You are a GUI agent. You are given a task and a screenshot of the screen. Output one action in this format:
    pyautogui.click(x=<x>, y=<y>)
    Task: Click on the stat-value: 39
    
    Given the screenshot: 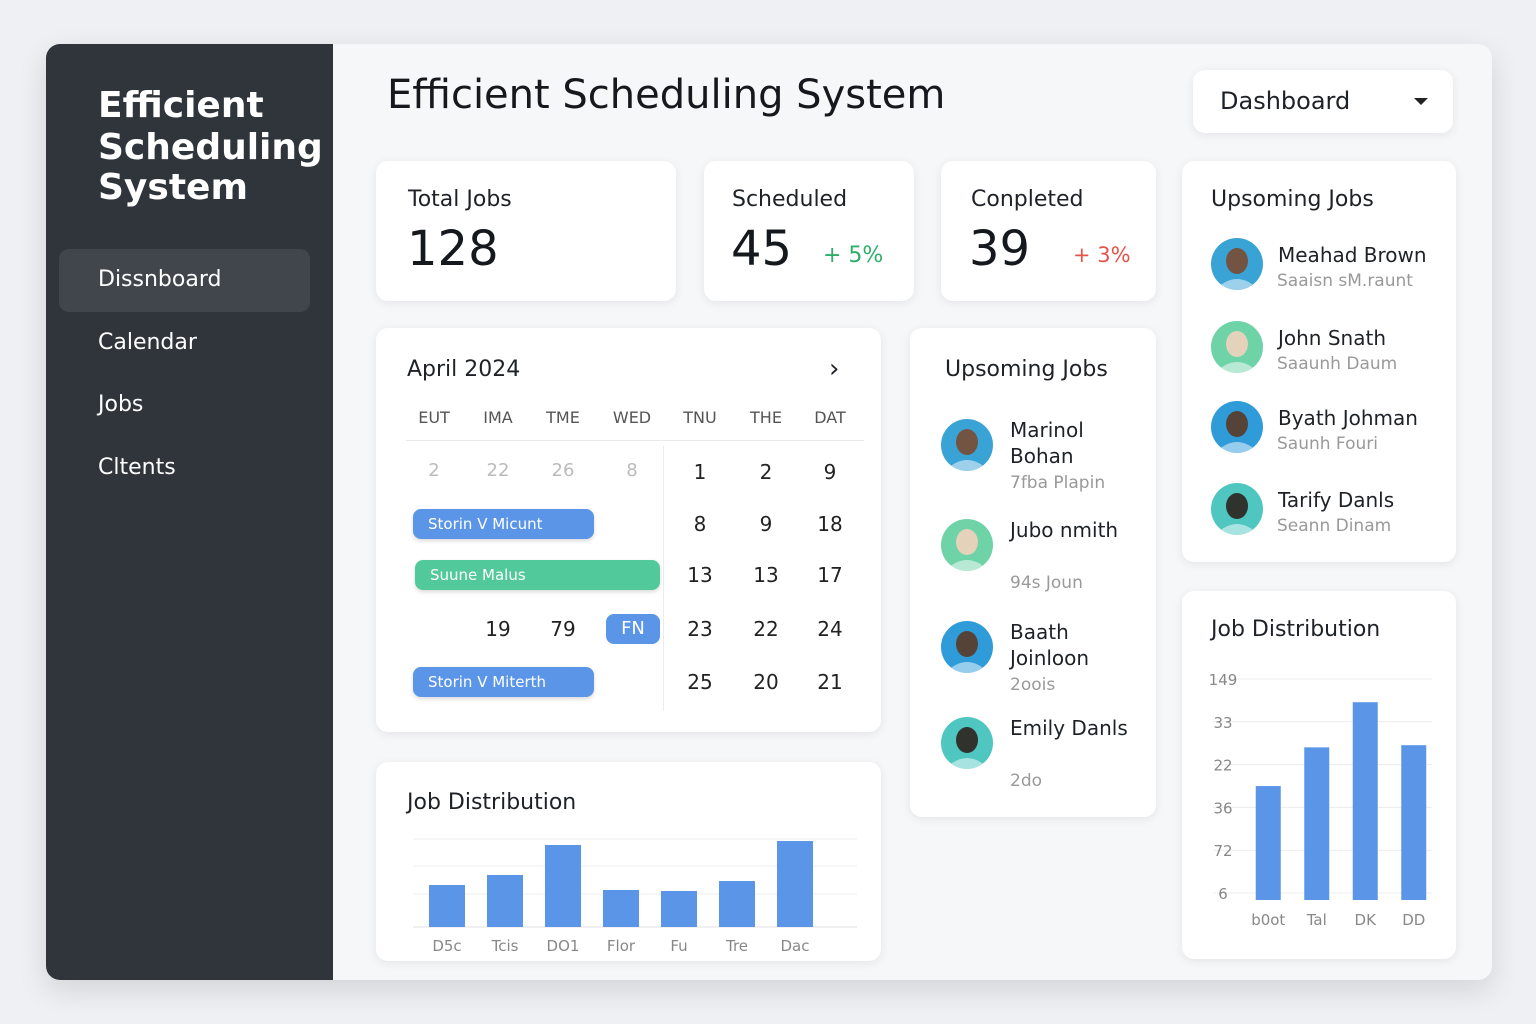 What is the action you would take?
    pyautogui.click(x=1000, y=249)
    